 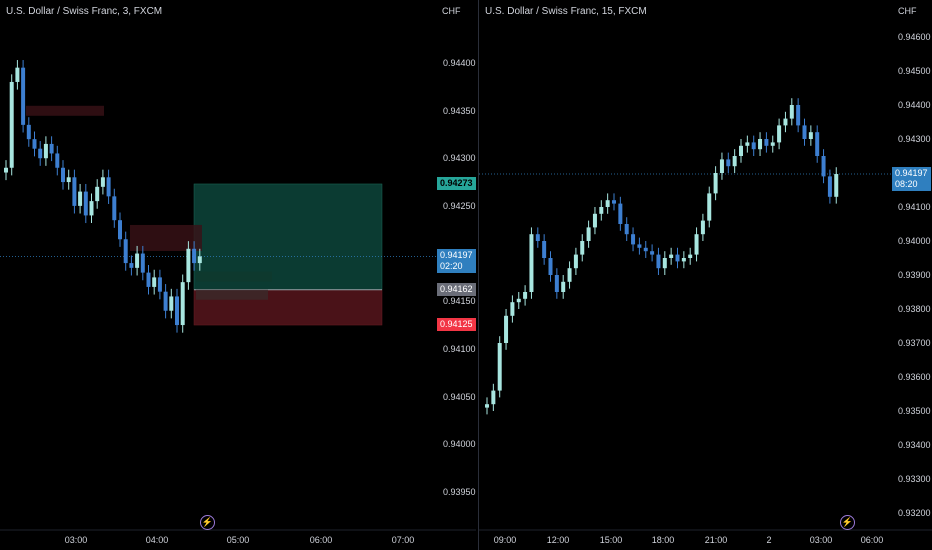 What do you see at coordinates (321, 540) in the screenshot?
I see `left-x-tick-label: 06:00` at bounding box center [321, 540].